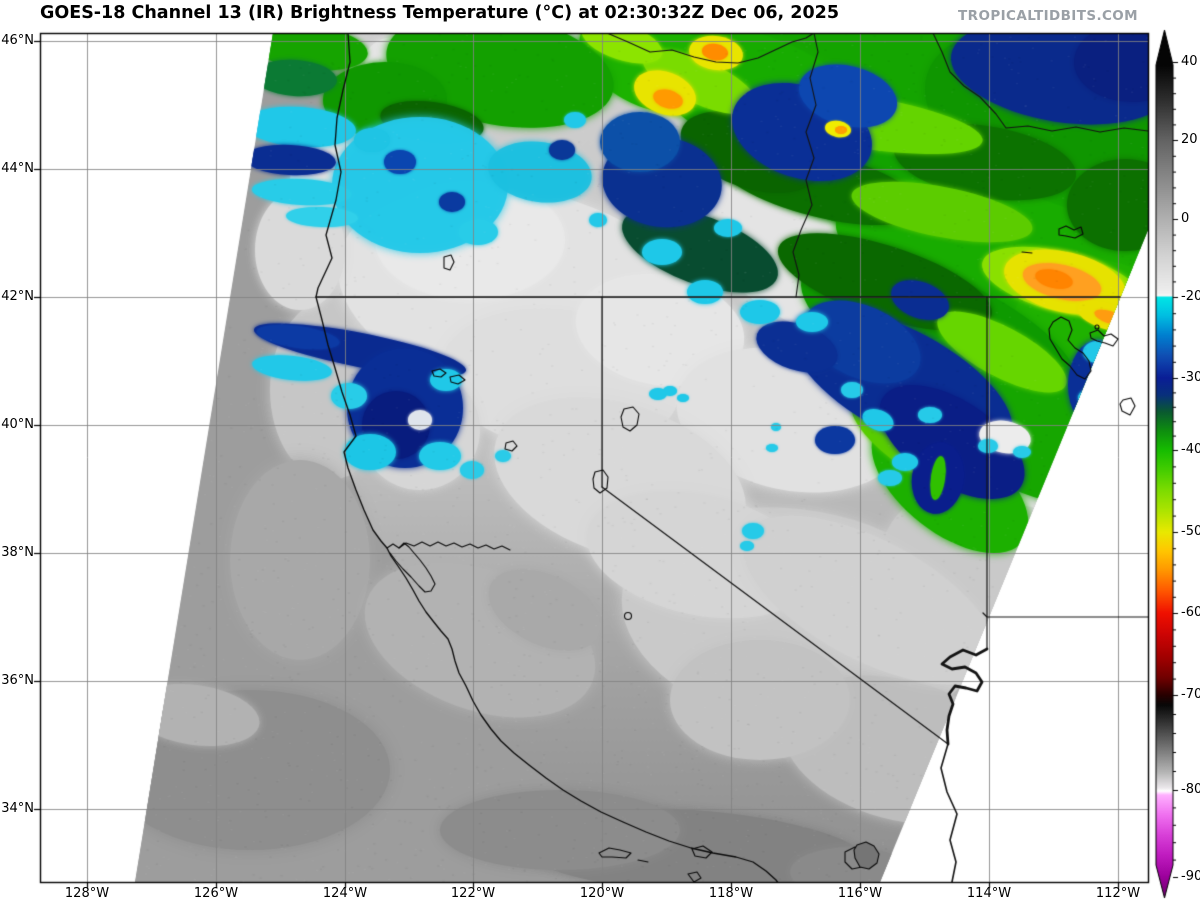 The image size is (1200, 906). What do you see at coordinates (216, 893) in the screenshot?
I see `lon-tick-label: 126°W` at bounding box center [216, 893].